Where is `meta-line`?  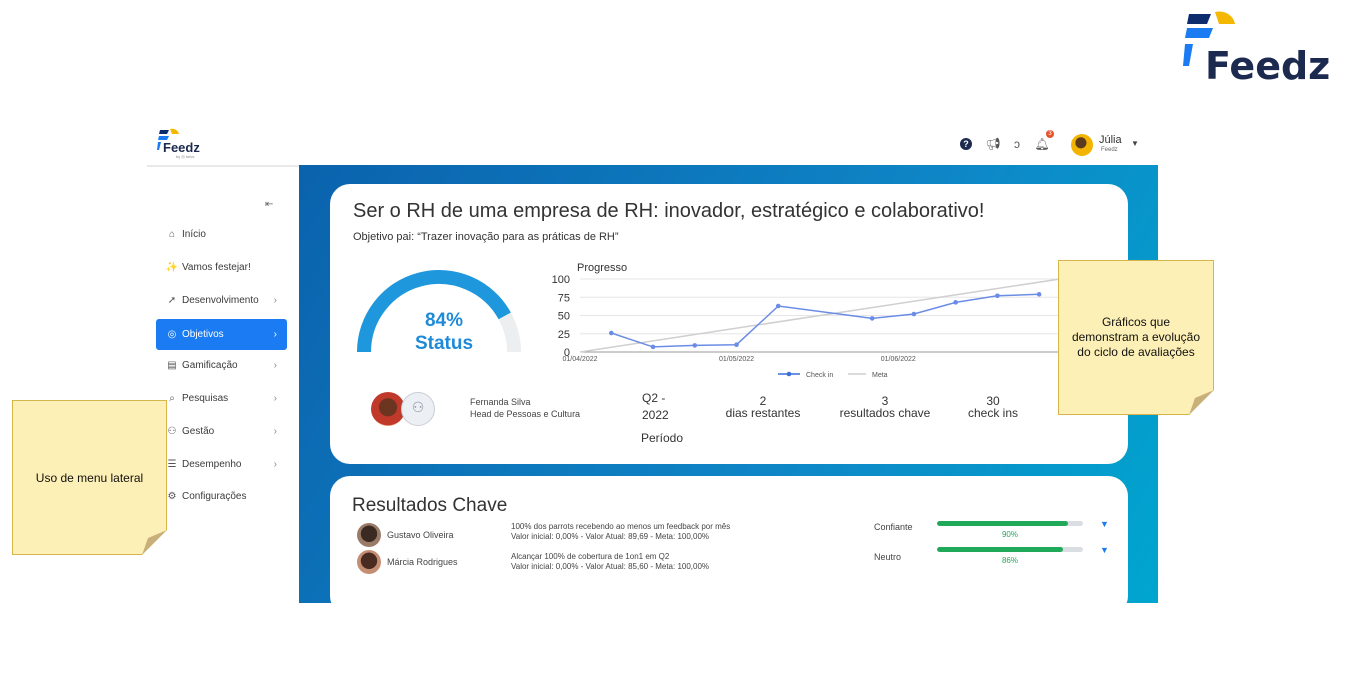
meta-line is located at coordinates (820, 315).